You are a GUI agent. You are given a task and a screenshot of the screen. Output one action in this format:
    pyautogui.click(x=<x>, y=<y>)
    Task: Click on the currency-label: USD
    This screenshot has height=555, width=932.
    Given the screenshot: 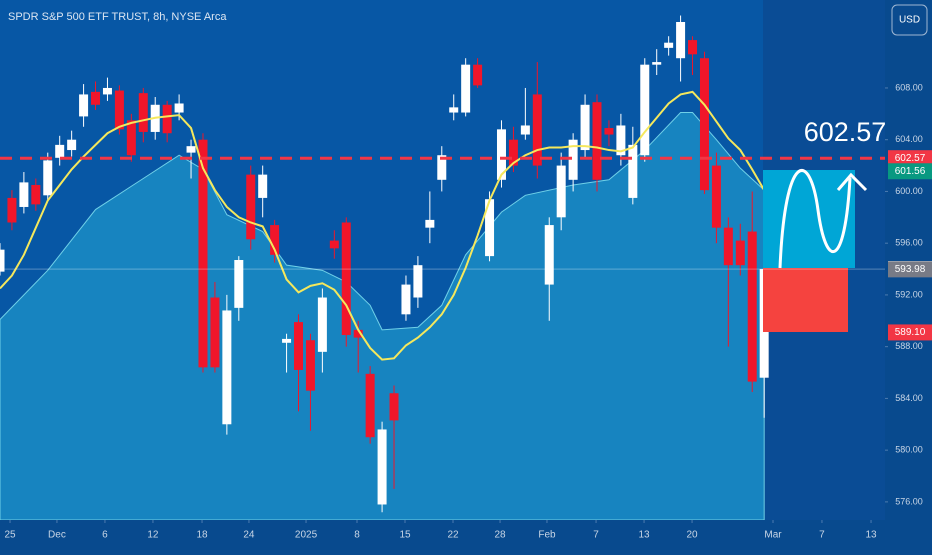 What is the action you would take?
    pyautogui.click(x=909, y=20)
    